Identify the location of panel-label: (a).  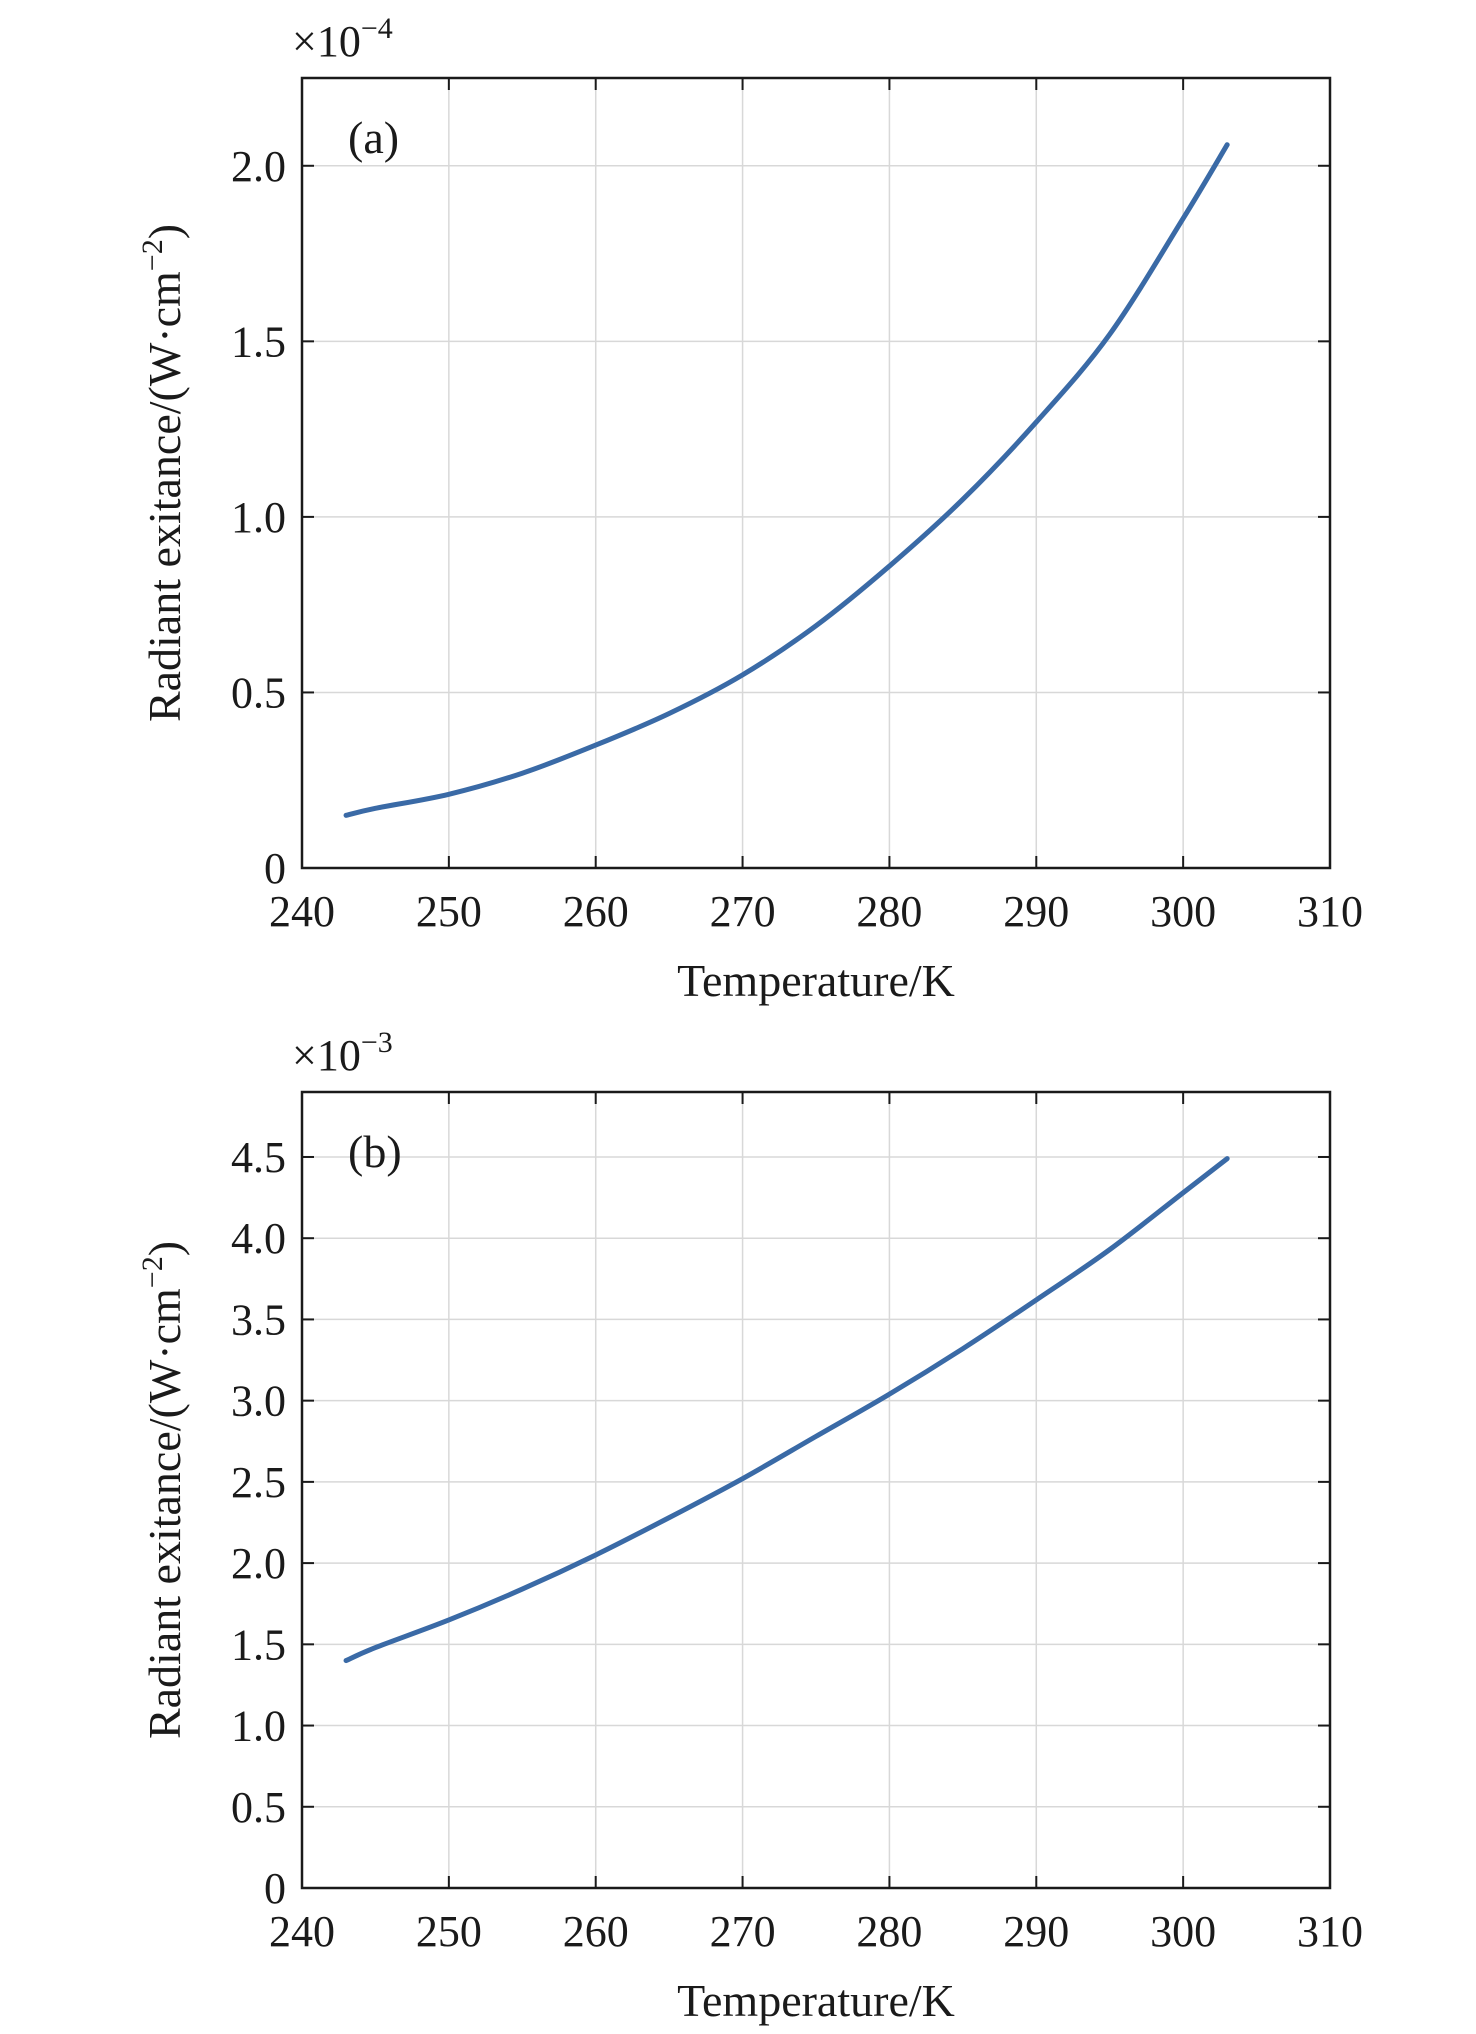
(373, 137).